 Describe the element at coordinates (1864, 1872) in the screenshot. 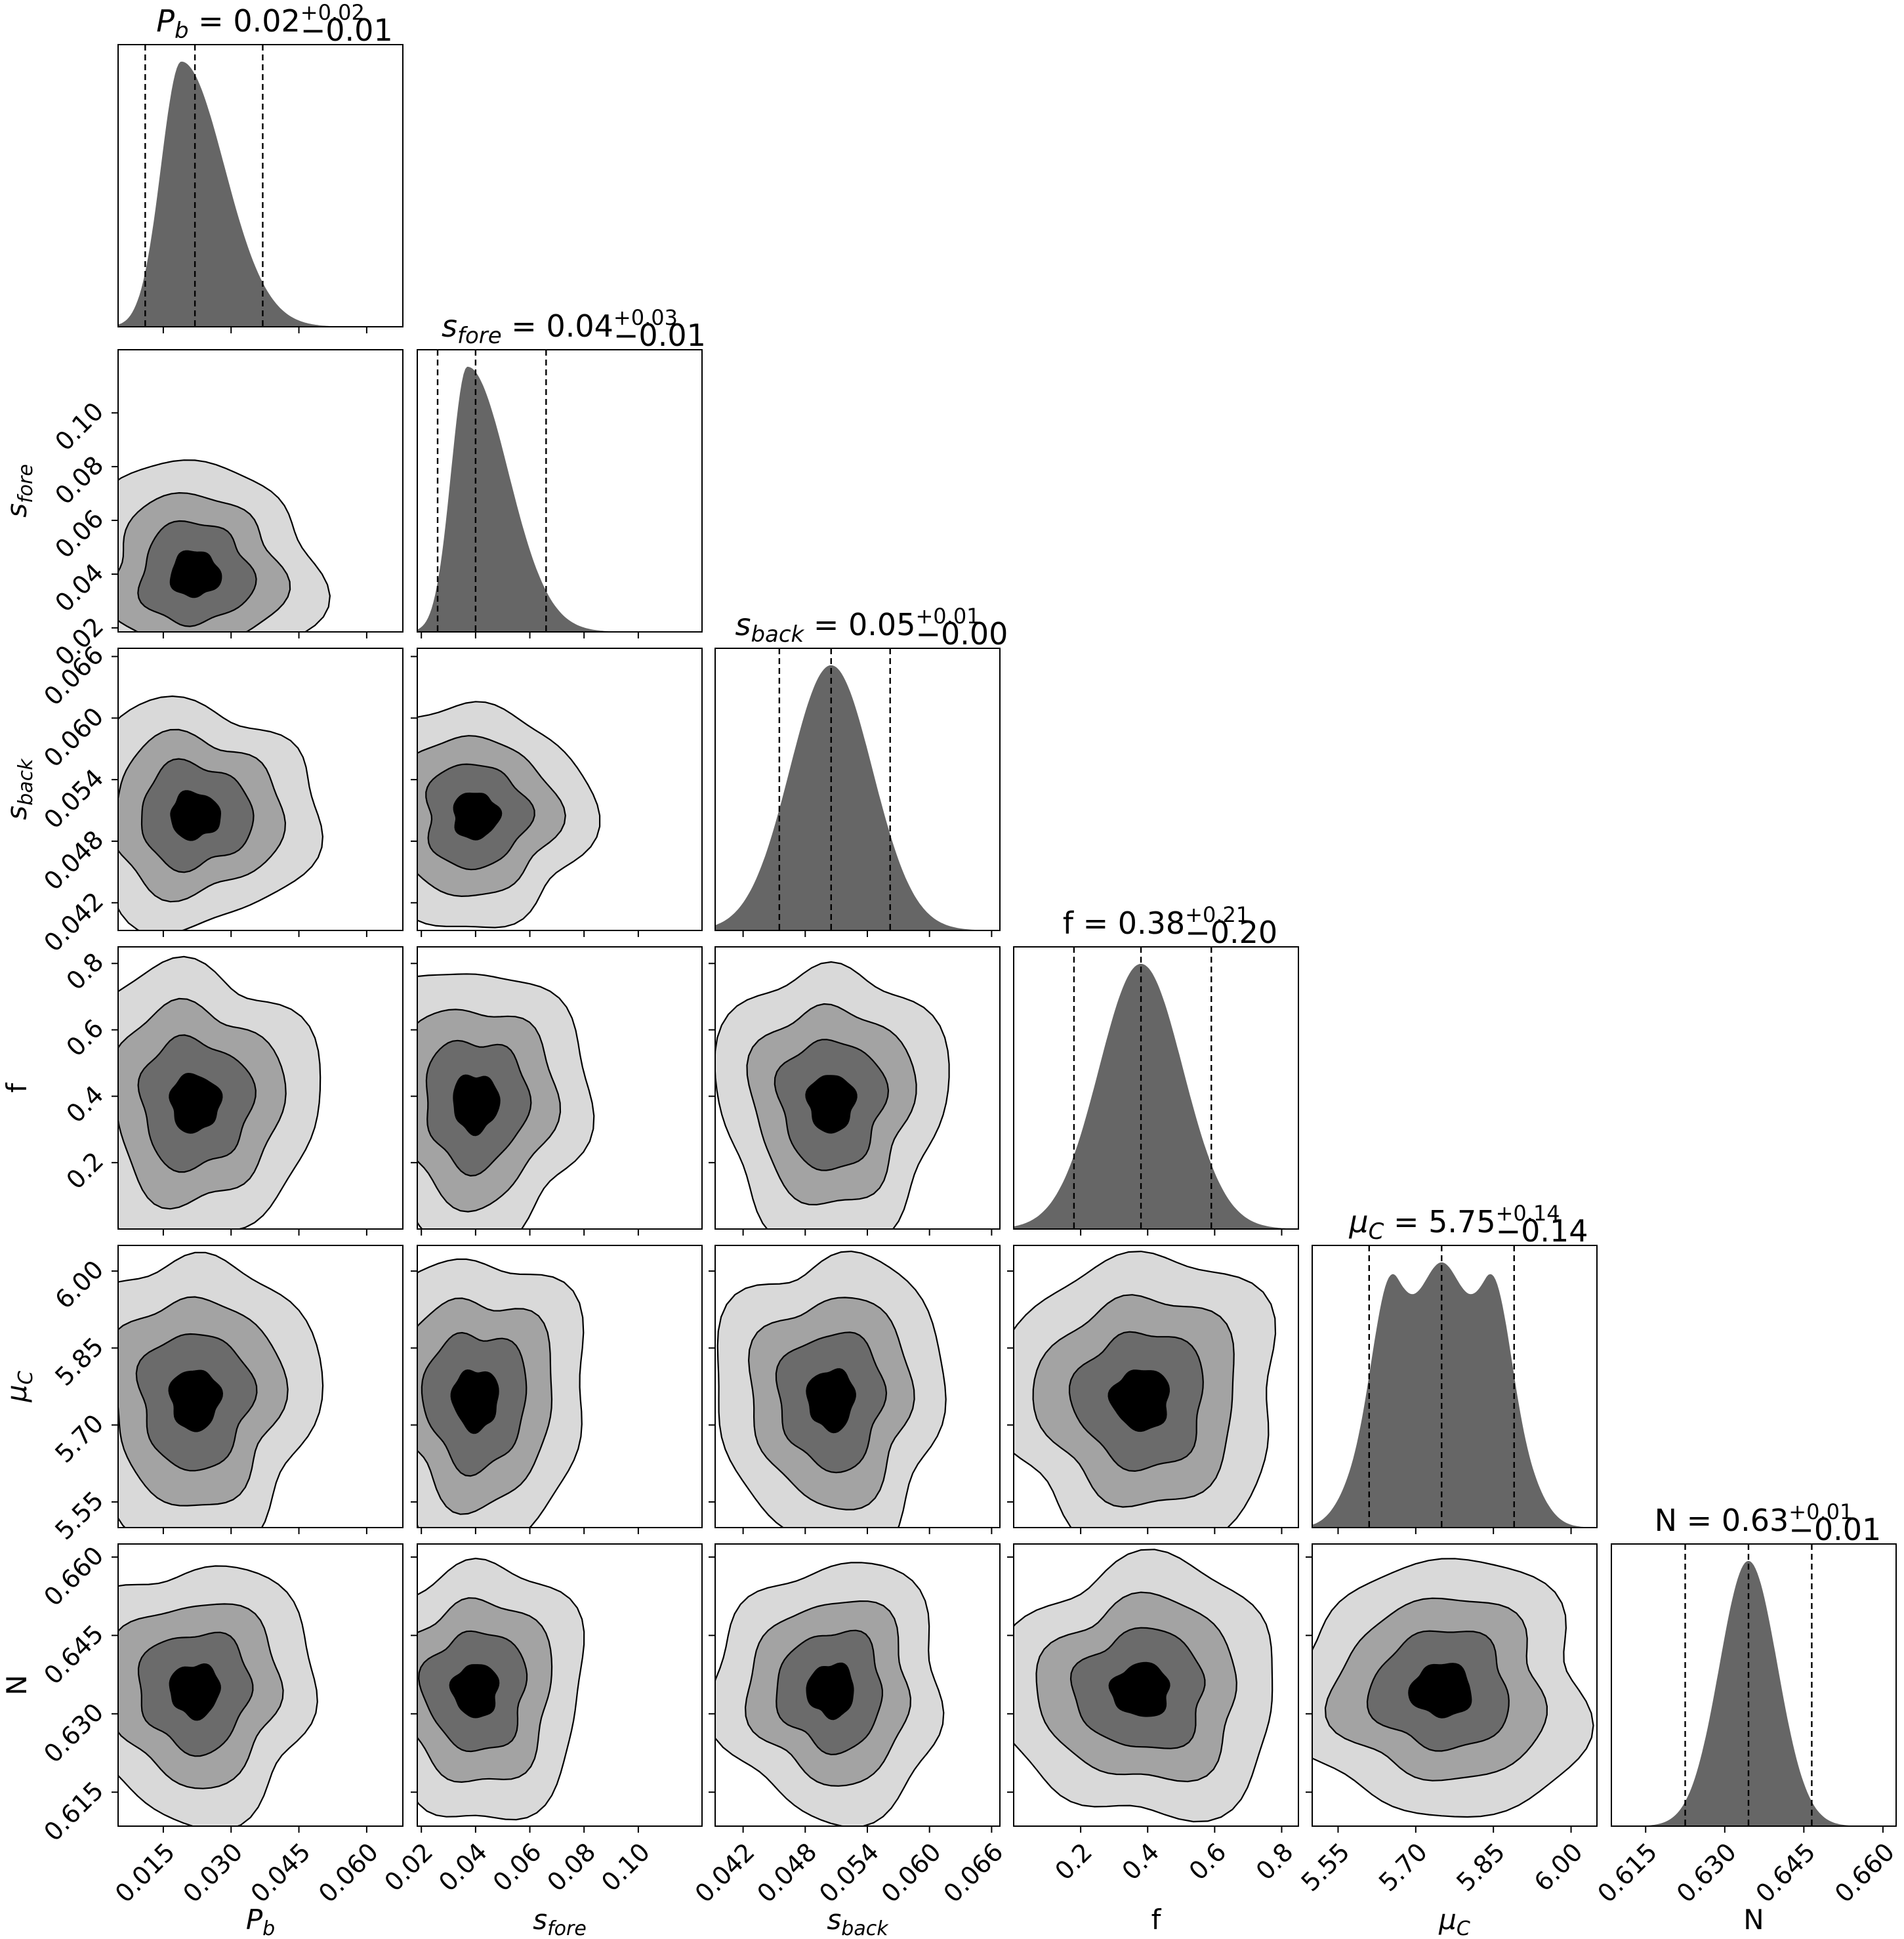

I see `x-tick-label: 0.660` at that location.